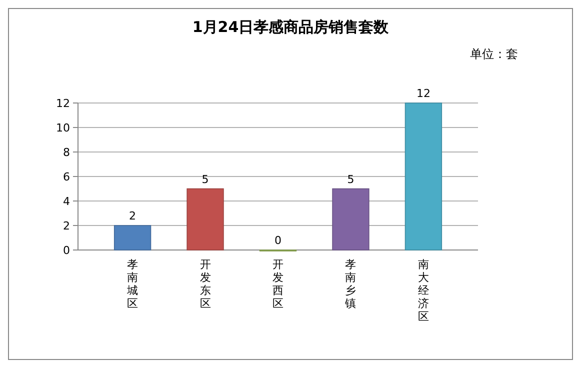 The image size is (581, 368). Describe the element at coordinates (278, 284) in the screenshot. I see `x-tick-label: 开发西区` at that location.